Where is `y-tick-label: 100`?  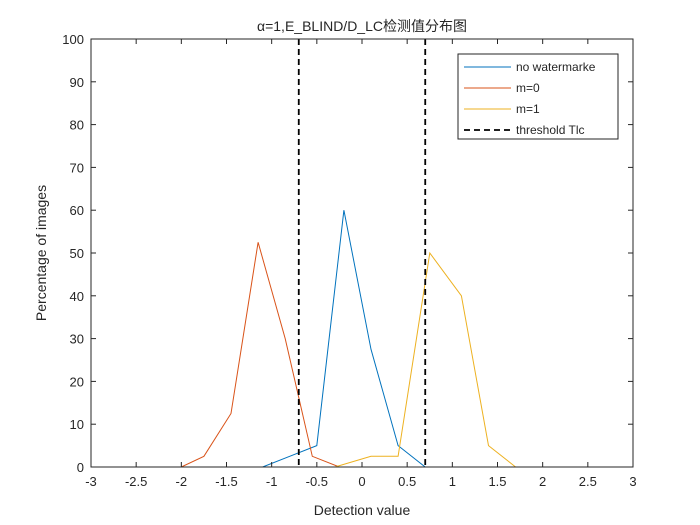
y-tick-label: 100 is located at coordinates (73, 39).